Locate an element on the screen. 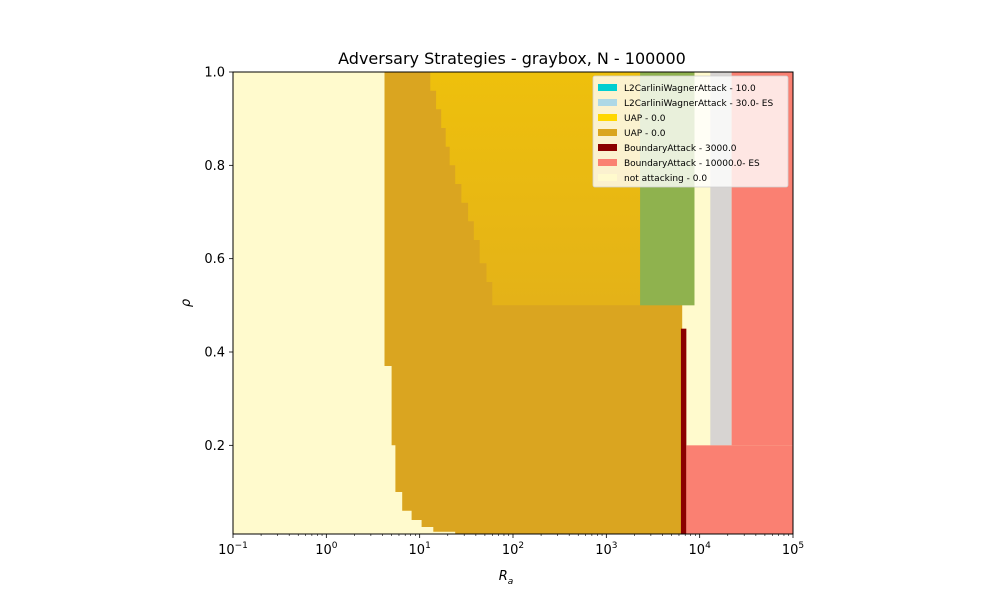 The height and width of the screenshot is (600, 1000). x-tick-label: 10¹ is located at coordinates (420, 549).